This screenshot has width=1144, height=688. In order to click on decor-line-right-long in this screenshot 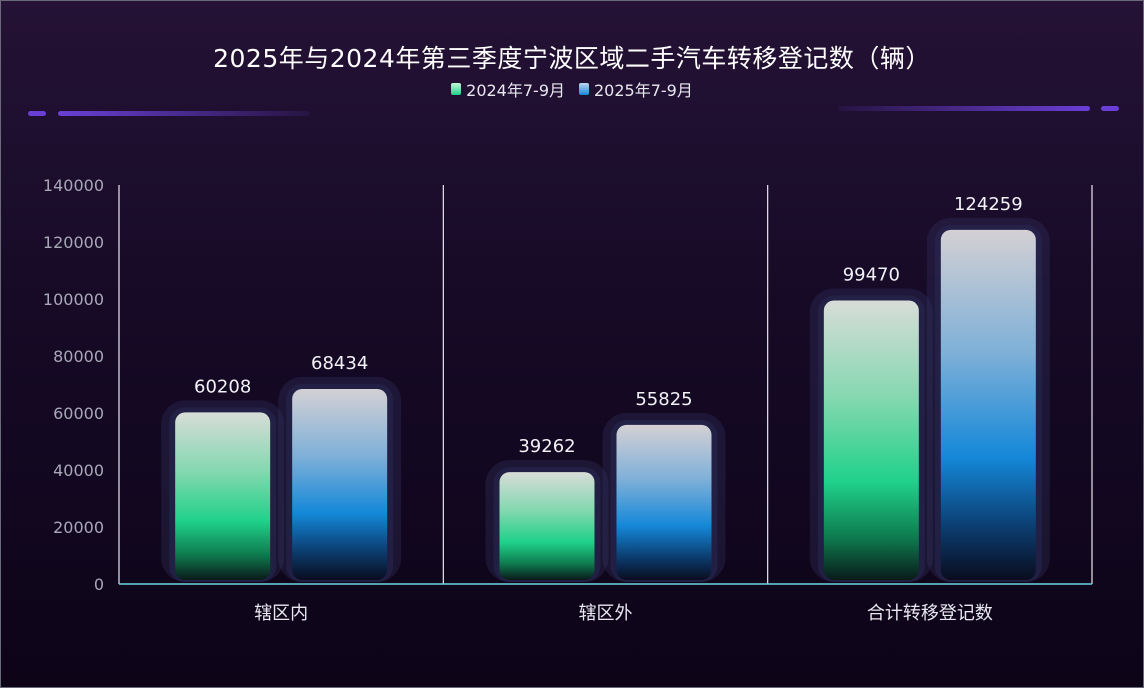, I will do `click(964, 108)`.